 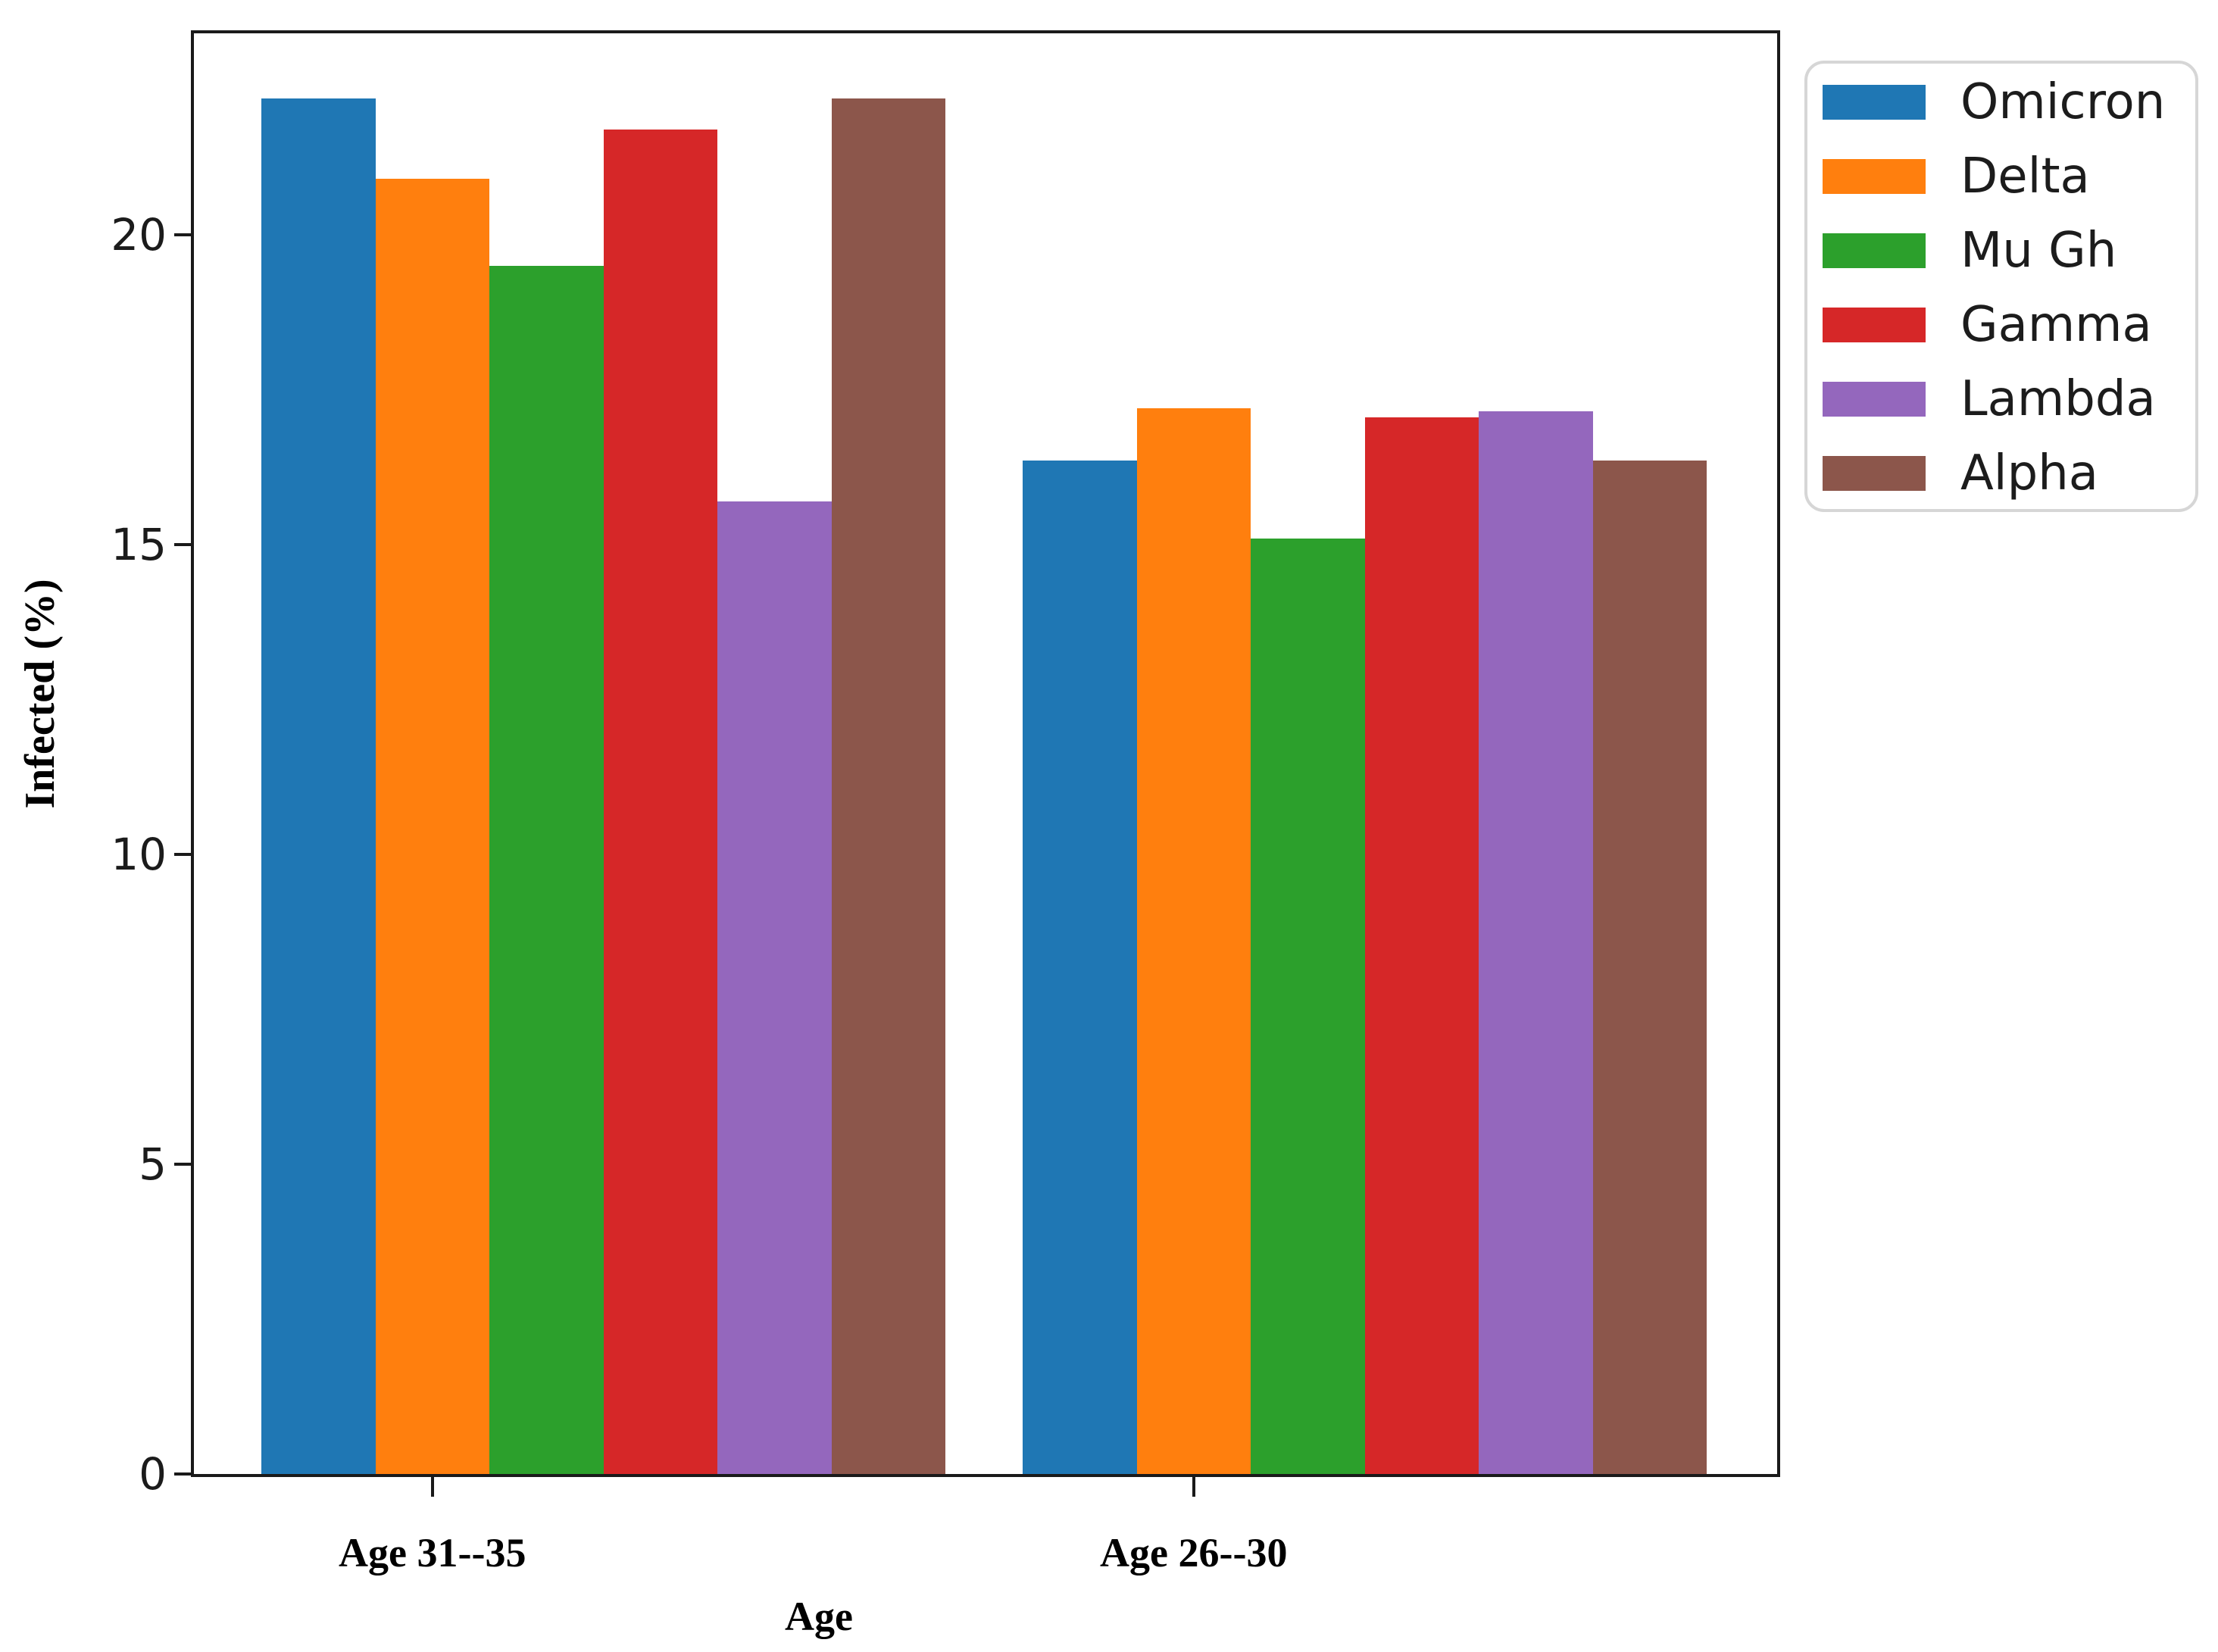 What do you see at coordinates (2056, 325) in the screenshot?
I see `legend-label-gamma: Gamma` at bounding box center [2056, 325].